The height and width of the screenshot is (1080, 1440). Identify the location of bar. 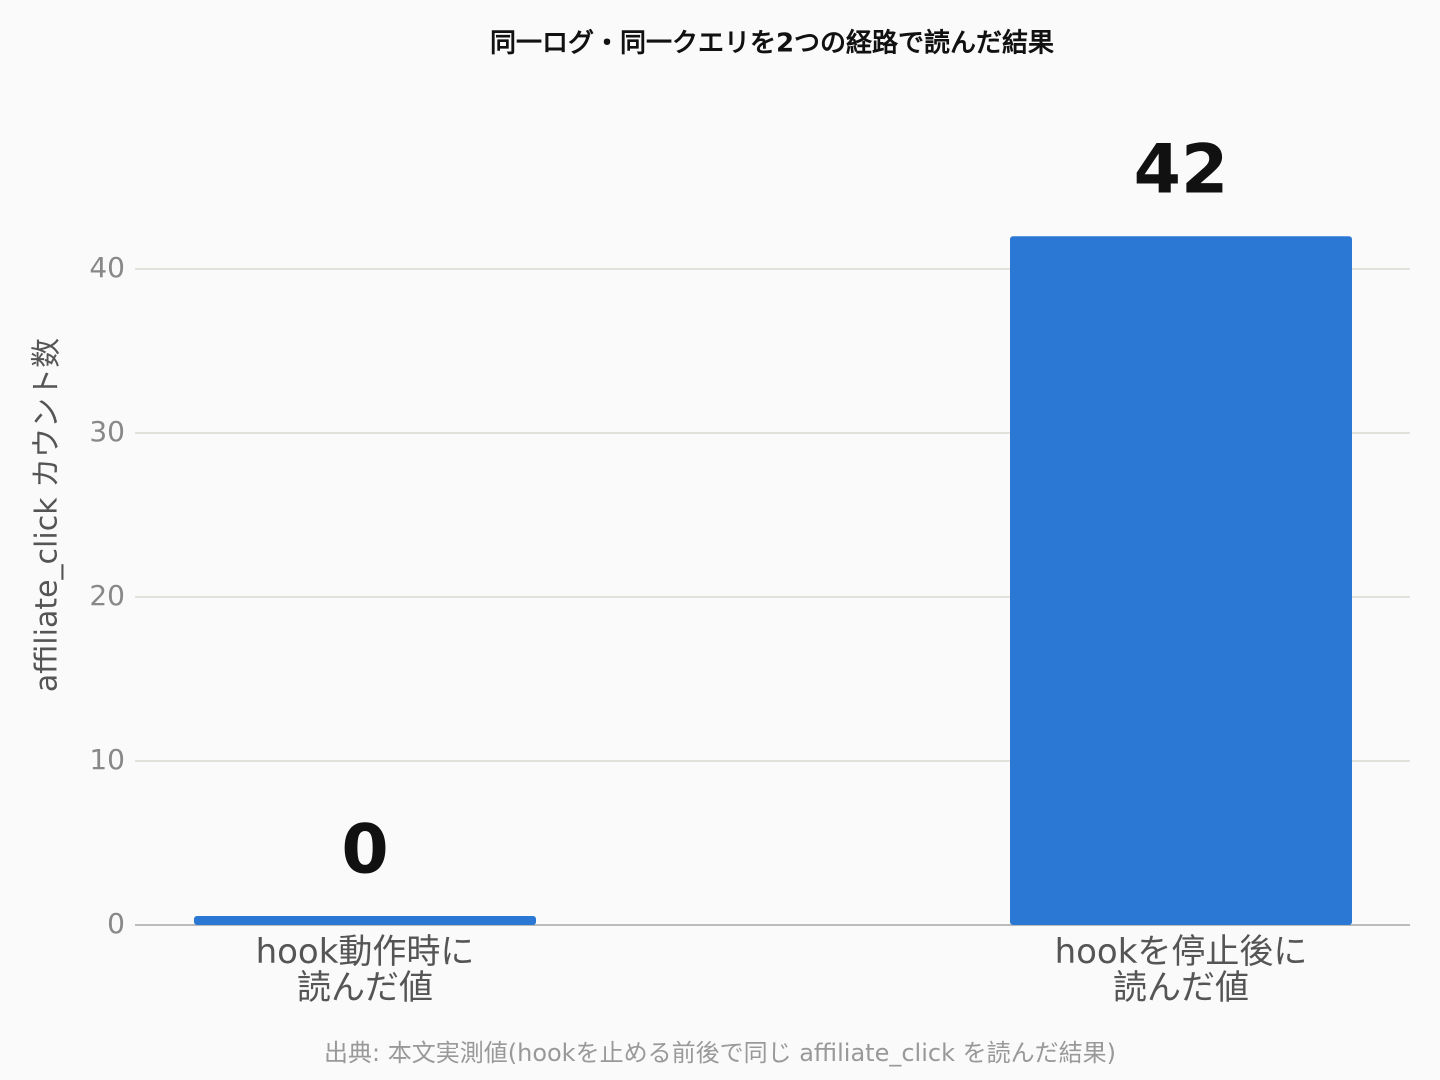
(365, 920).